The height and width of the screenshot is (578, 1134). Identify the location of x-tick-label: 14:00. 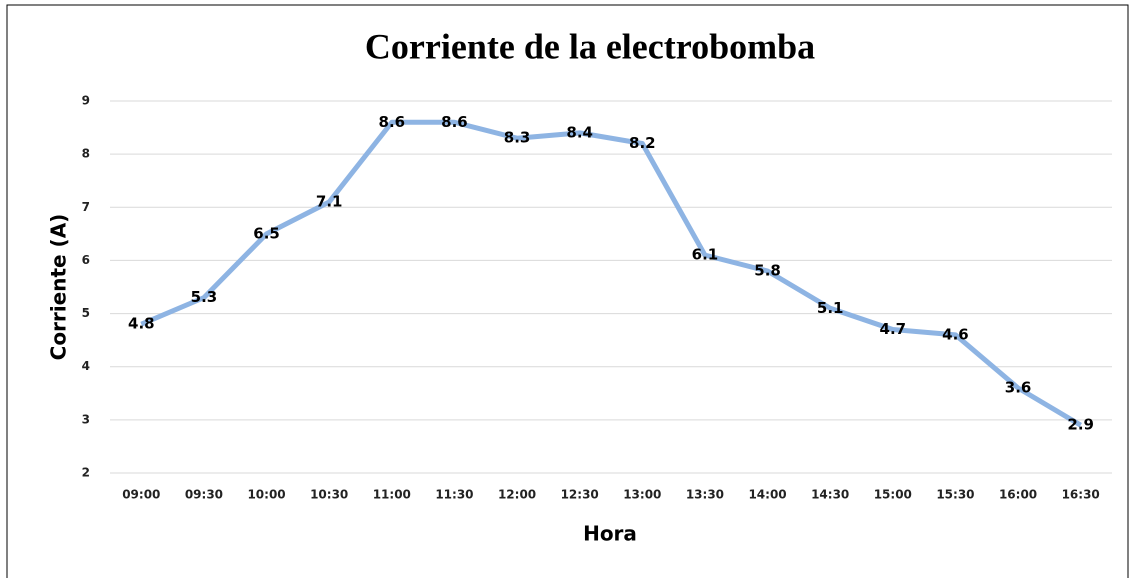
(767, 495).